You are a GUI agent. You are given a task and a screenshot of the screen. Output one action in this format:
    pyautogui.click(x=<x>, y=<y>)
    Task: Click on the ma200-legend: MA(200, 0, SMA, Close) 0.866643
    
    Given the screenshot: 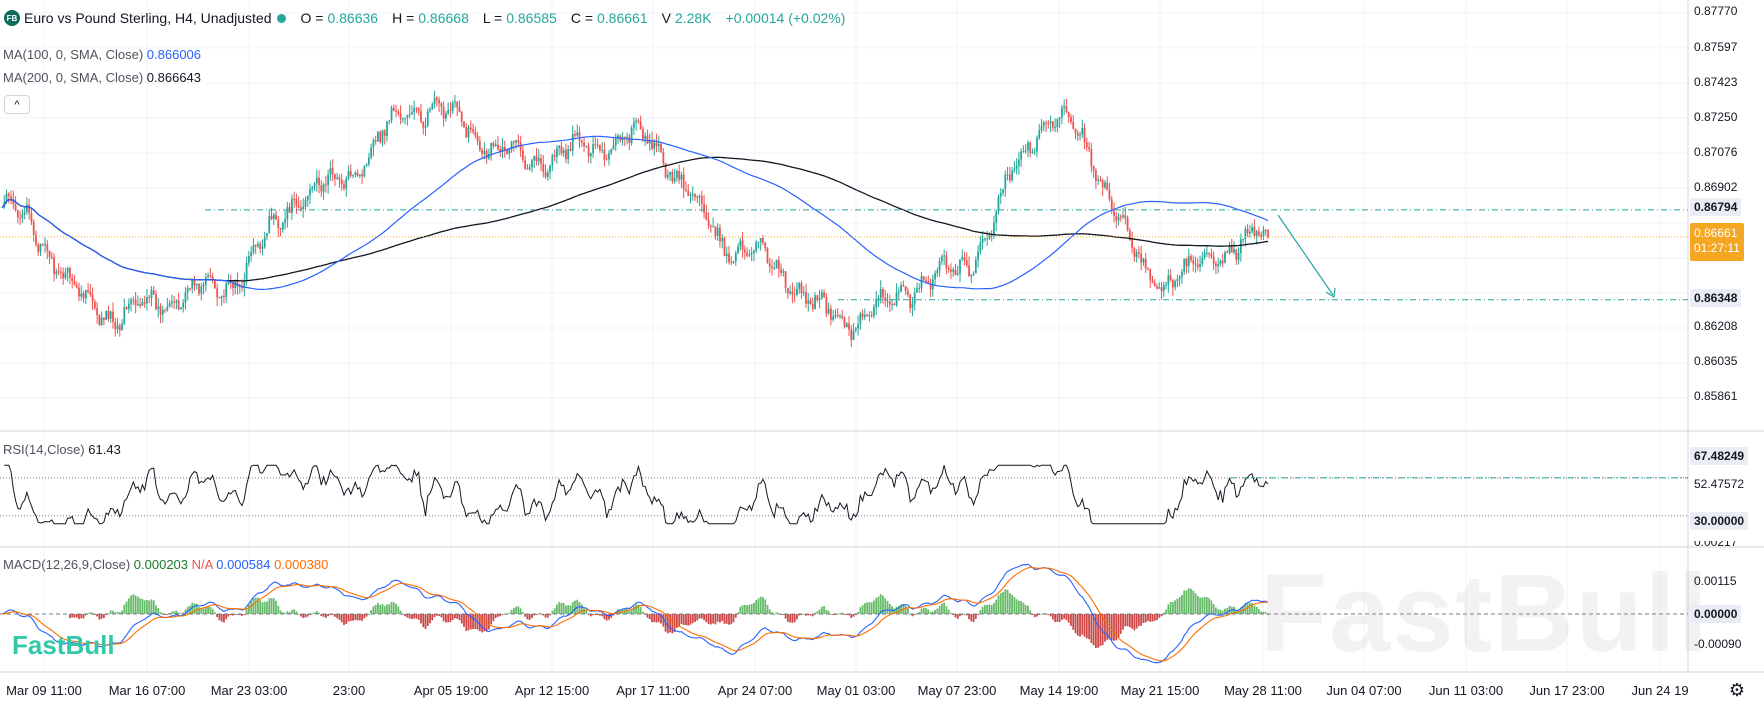 What is the action you would take?
    pyautogui.click(x=102, y=77)
    